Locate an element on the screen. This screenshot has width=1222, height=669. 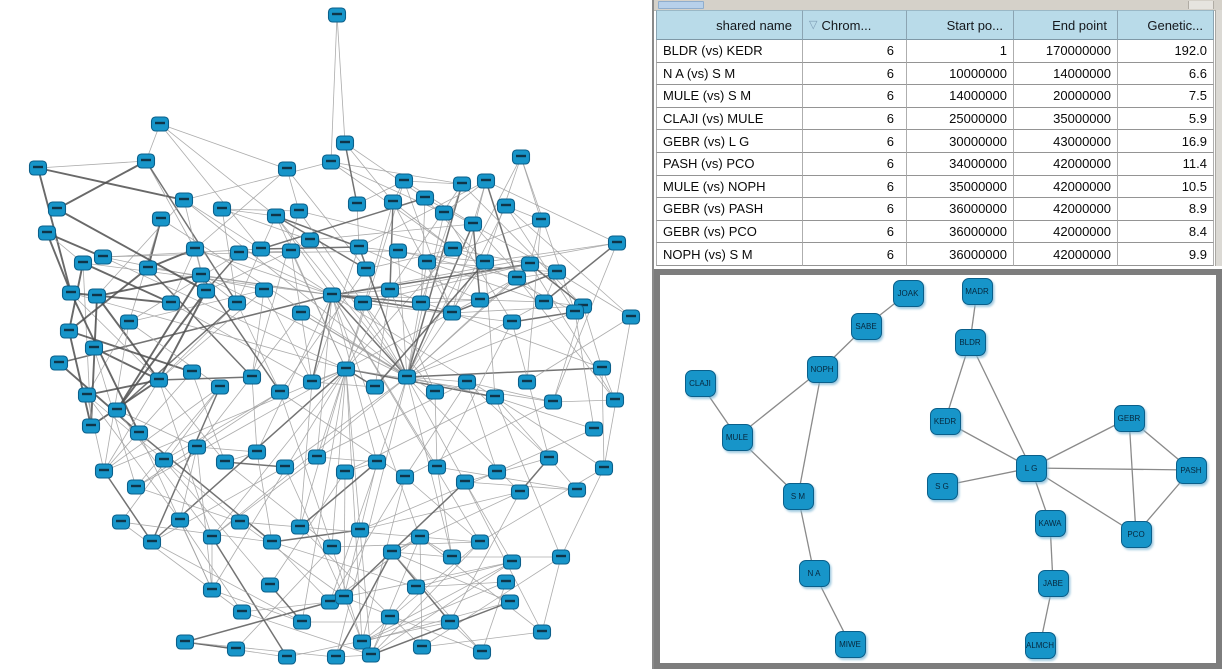
table-cell: PASH (vs) PCO is located at coordinates (729, 164).